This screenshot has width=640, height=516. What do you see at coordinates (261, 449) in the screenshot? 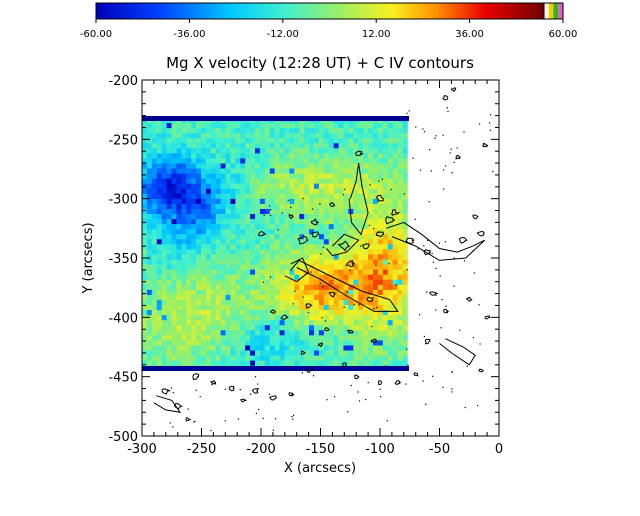
I see `x-tick-label: -200` at bounding box center [261, 449].